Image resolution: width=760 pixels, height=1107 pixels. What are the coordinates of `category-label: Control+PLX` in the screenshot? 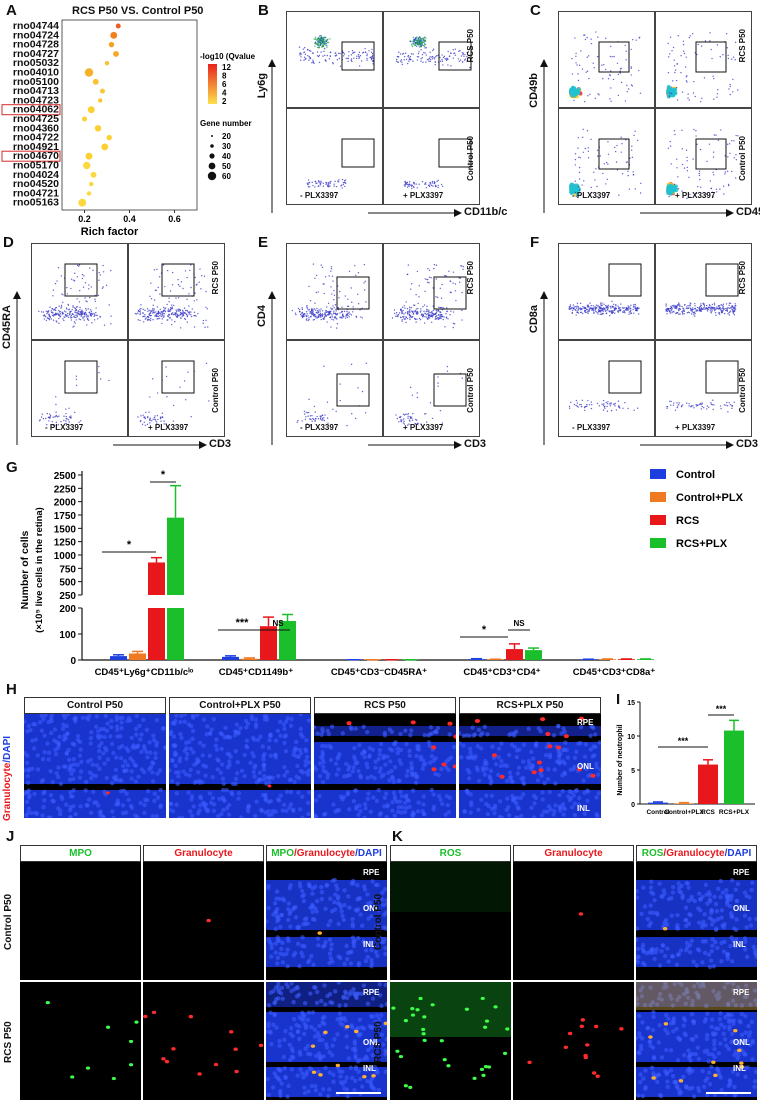 It's located at (684, 812).